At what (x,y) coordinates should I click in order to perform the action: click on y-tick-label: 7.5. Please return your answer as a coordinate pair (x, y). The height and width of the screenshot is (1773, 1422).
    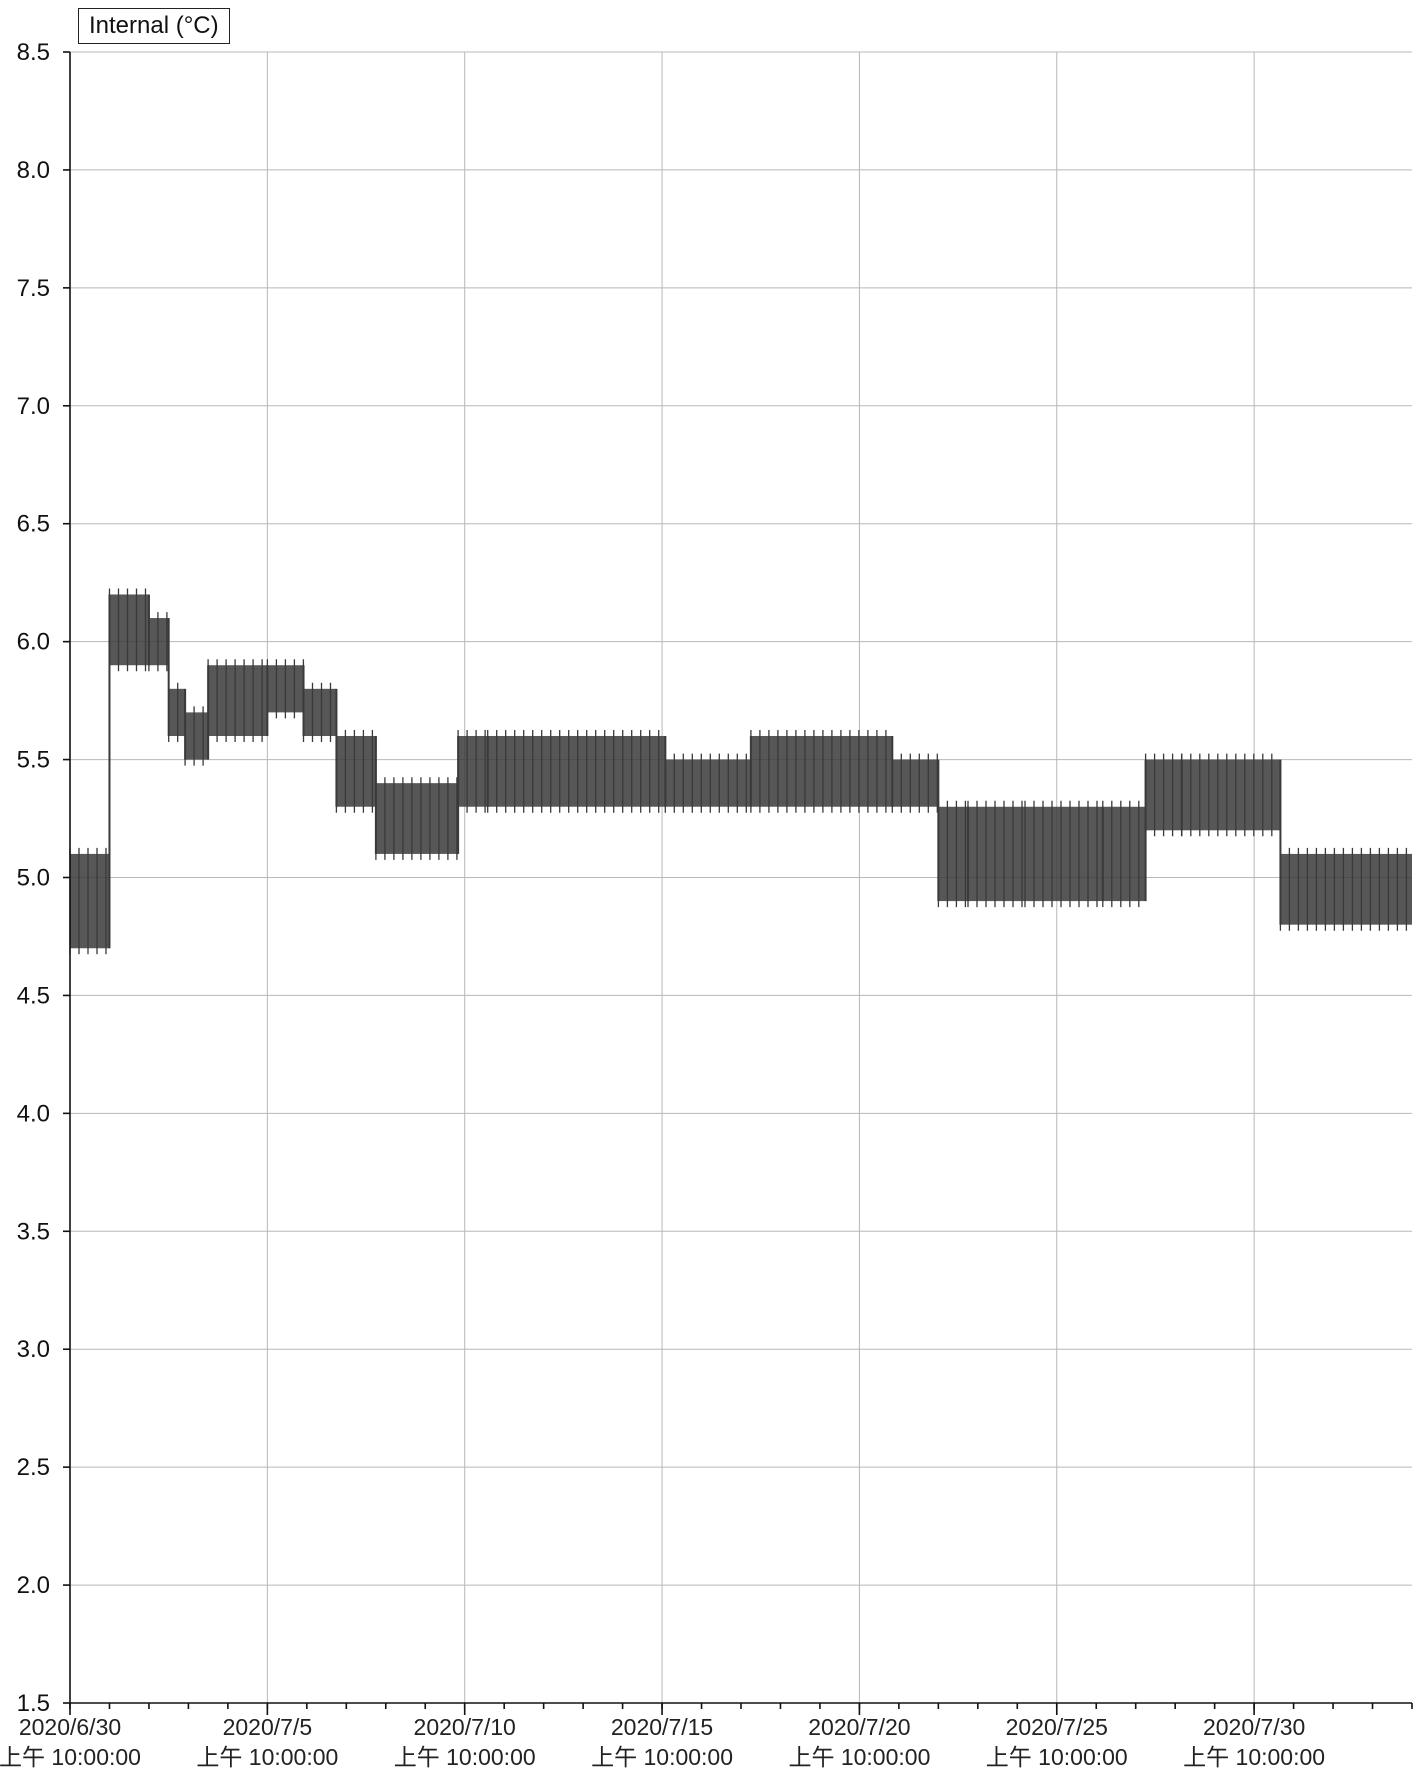
    Looking at the image, I should click on (33, 288).